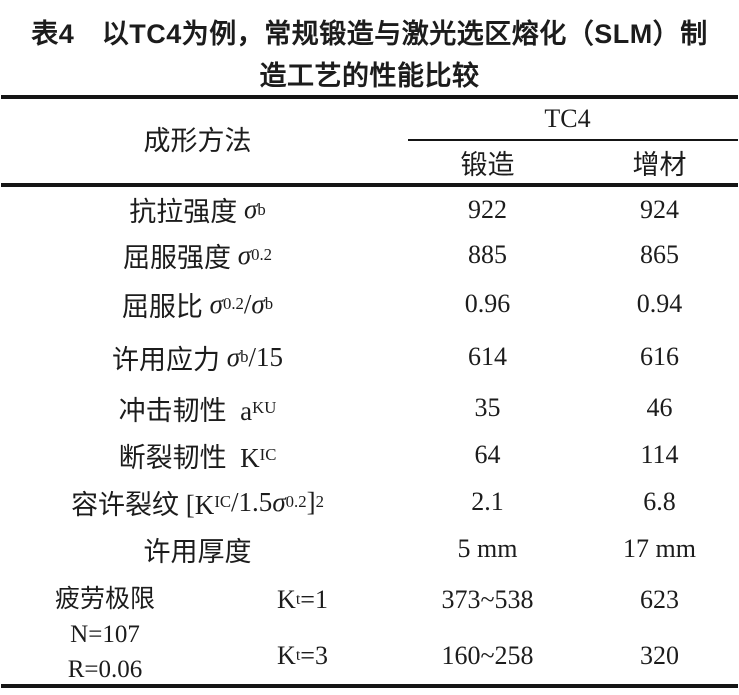 This screenshot has height=695, width=739. I want to click on row-label-fatigue-limit-block: 疲劳极限 N=107 R=0.06, so click(105, 633).